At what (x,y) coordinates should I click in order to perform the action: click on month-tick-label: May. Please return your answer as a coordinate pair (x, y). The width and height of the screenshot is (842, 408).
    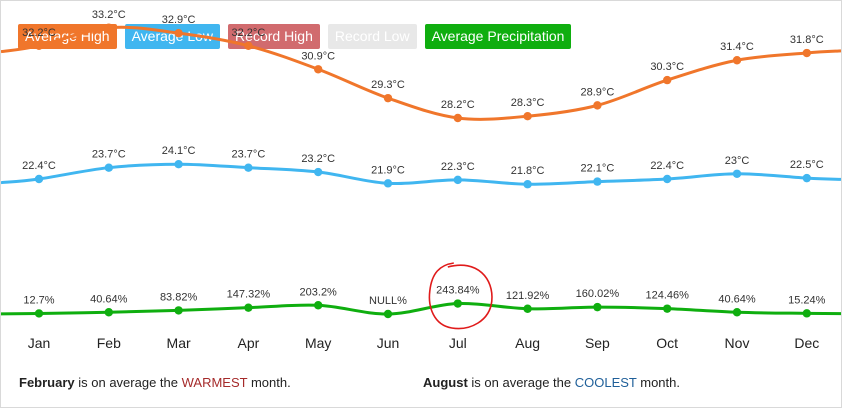
    Looking at the image, I should click on (318, 343).